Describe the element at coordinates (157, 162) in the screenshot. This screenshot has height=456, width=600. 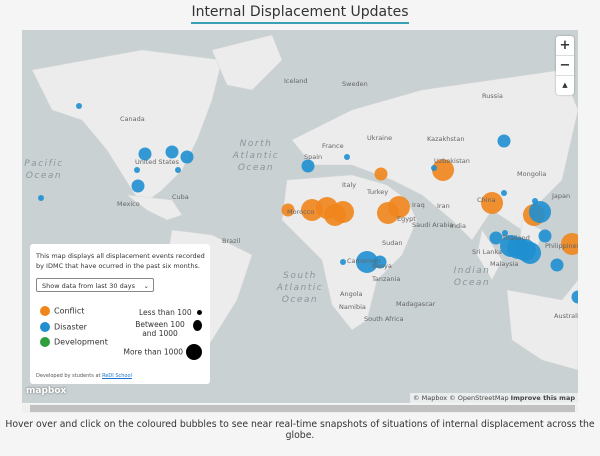
I see `map-label: United States` at that location.